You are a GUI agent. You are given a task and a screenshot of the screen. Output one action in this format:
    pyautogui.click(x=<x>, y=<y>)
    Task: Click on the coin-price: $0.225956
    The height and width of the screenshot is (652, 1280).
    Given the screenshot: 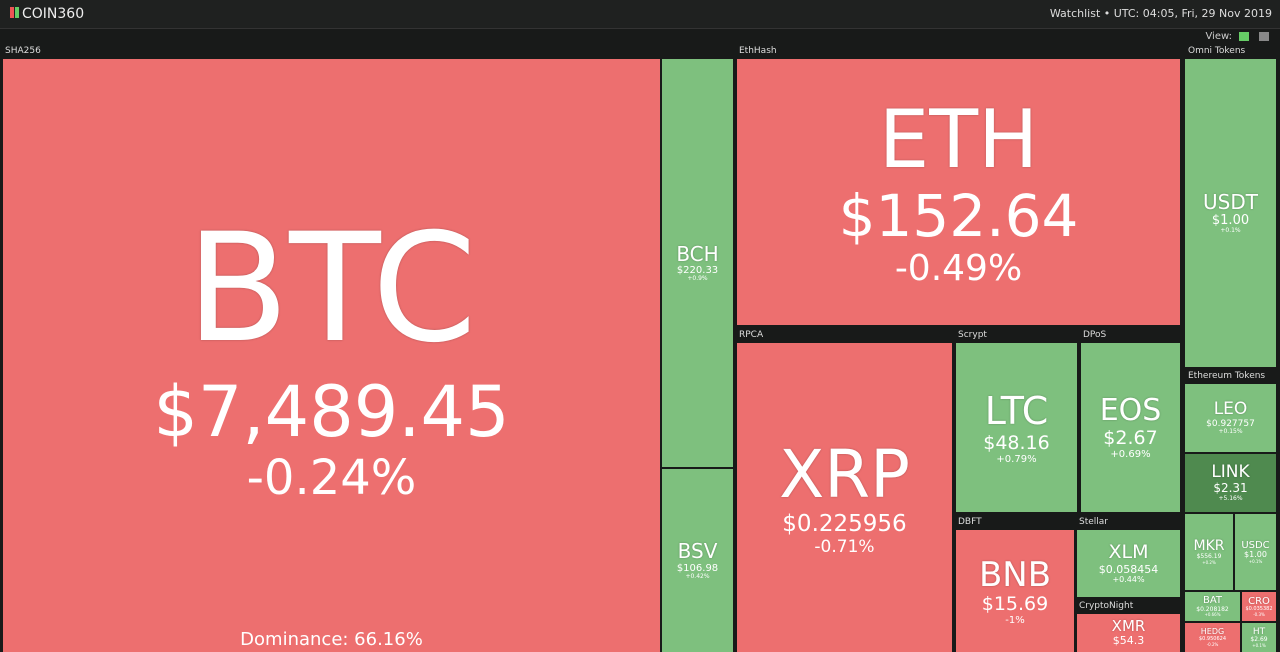 What is the action you would take?
    pyautogui.click(x=844, y=524)
    